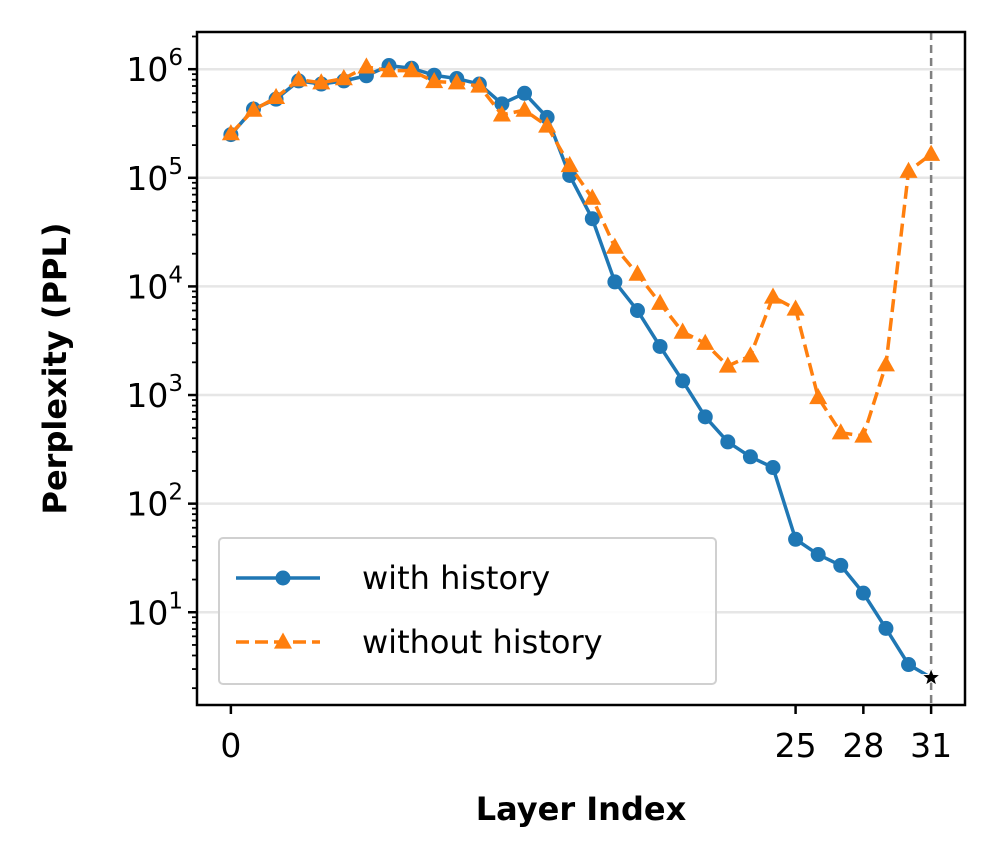 The width and height of the screenshot is (998, 865). I want to click on y-tick-label: 10⁵, so click(154, 176).